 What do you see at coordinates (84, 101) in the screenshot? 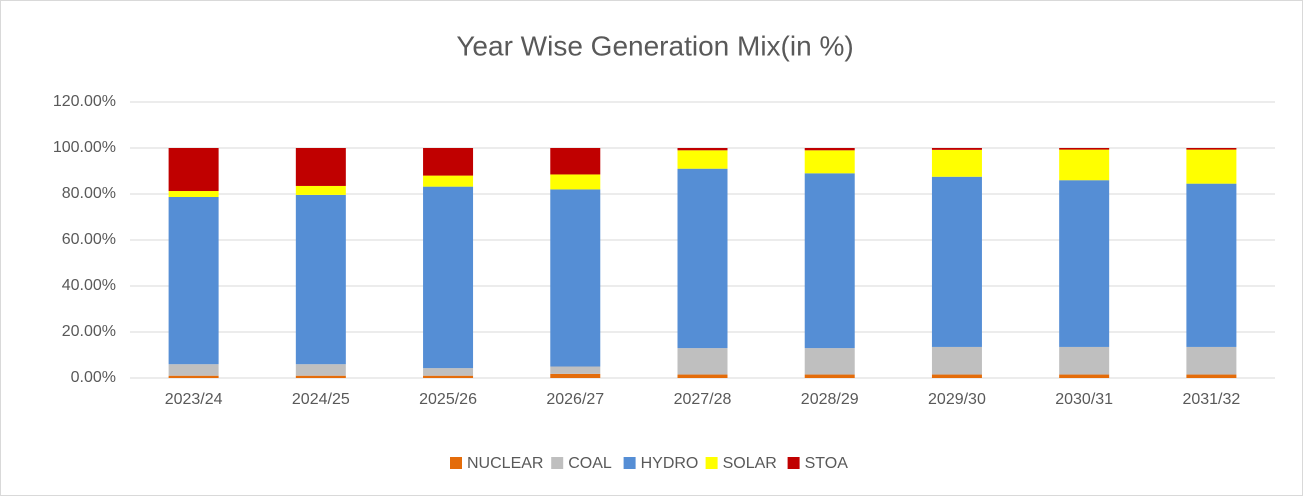
I see `y-tick-label: 120.00%` at bounding box center [84, 101].